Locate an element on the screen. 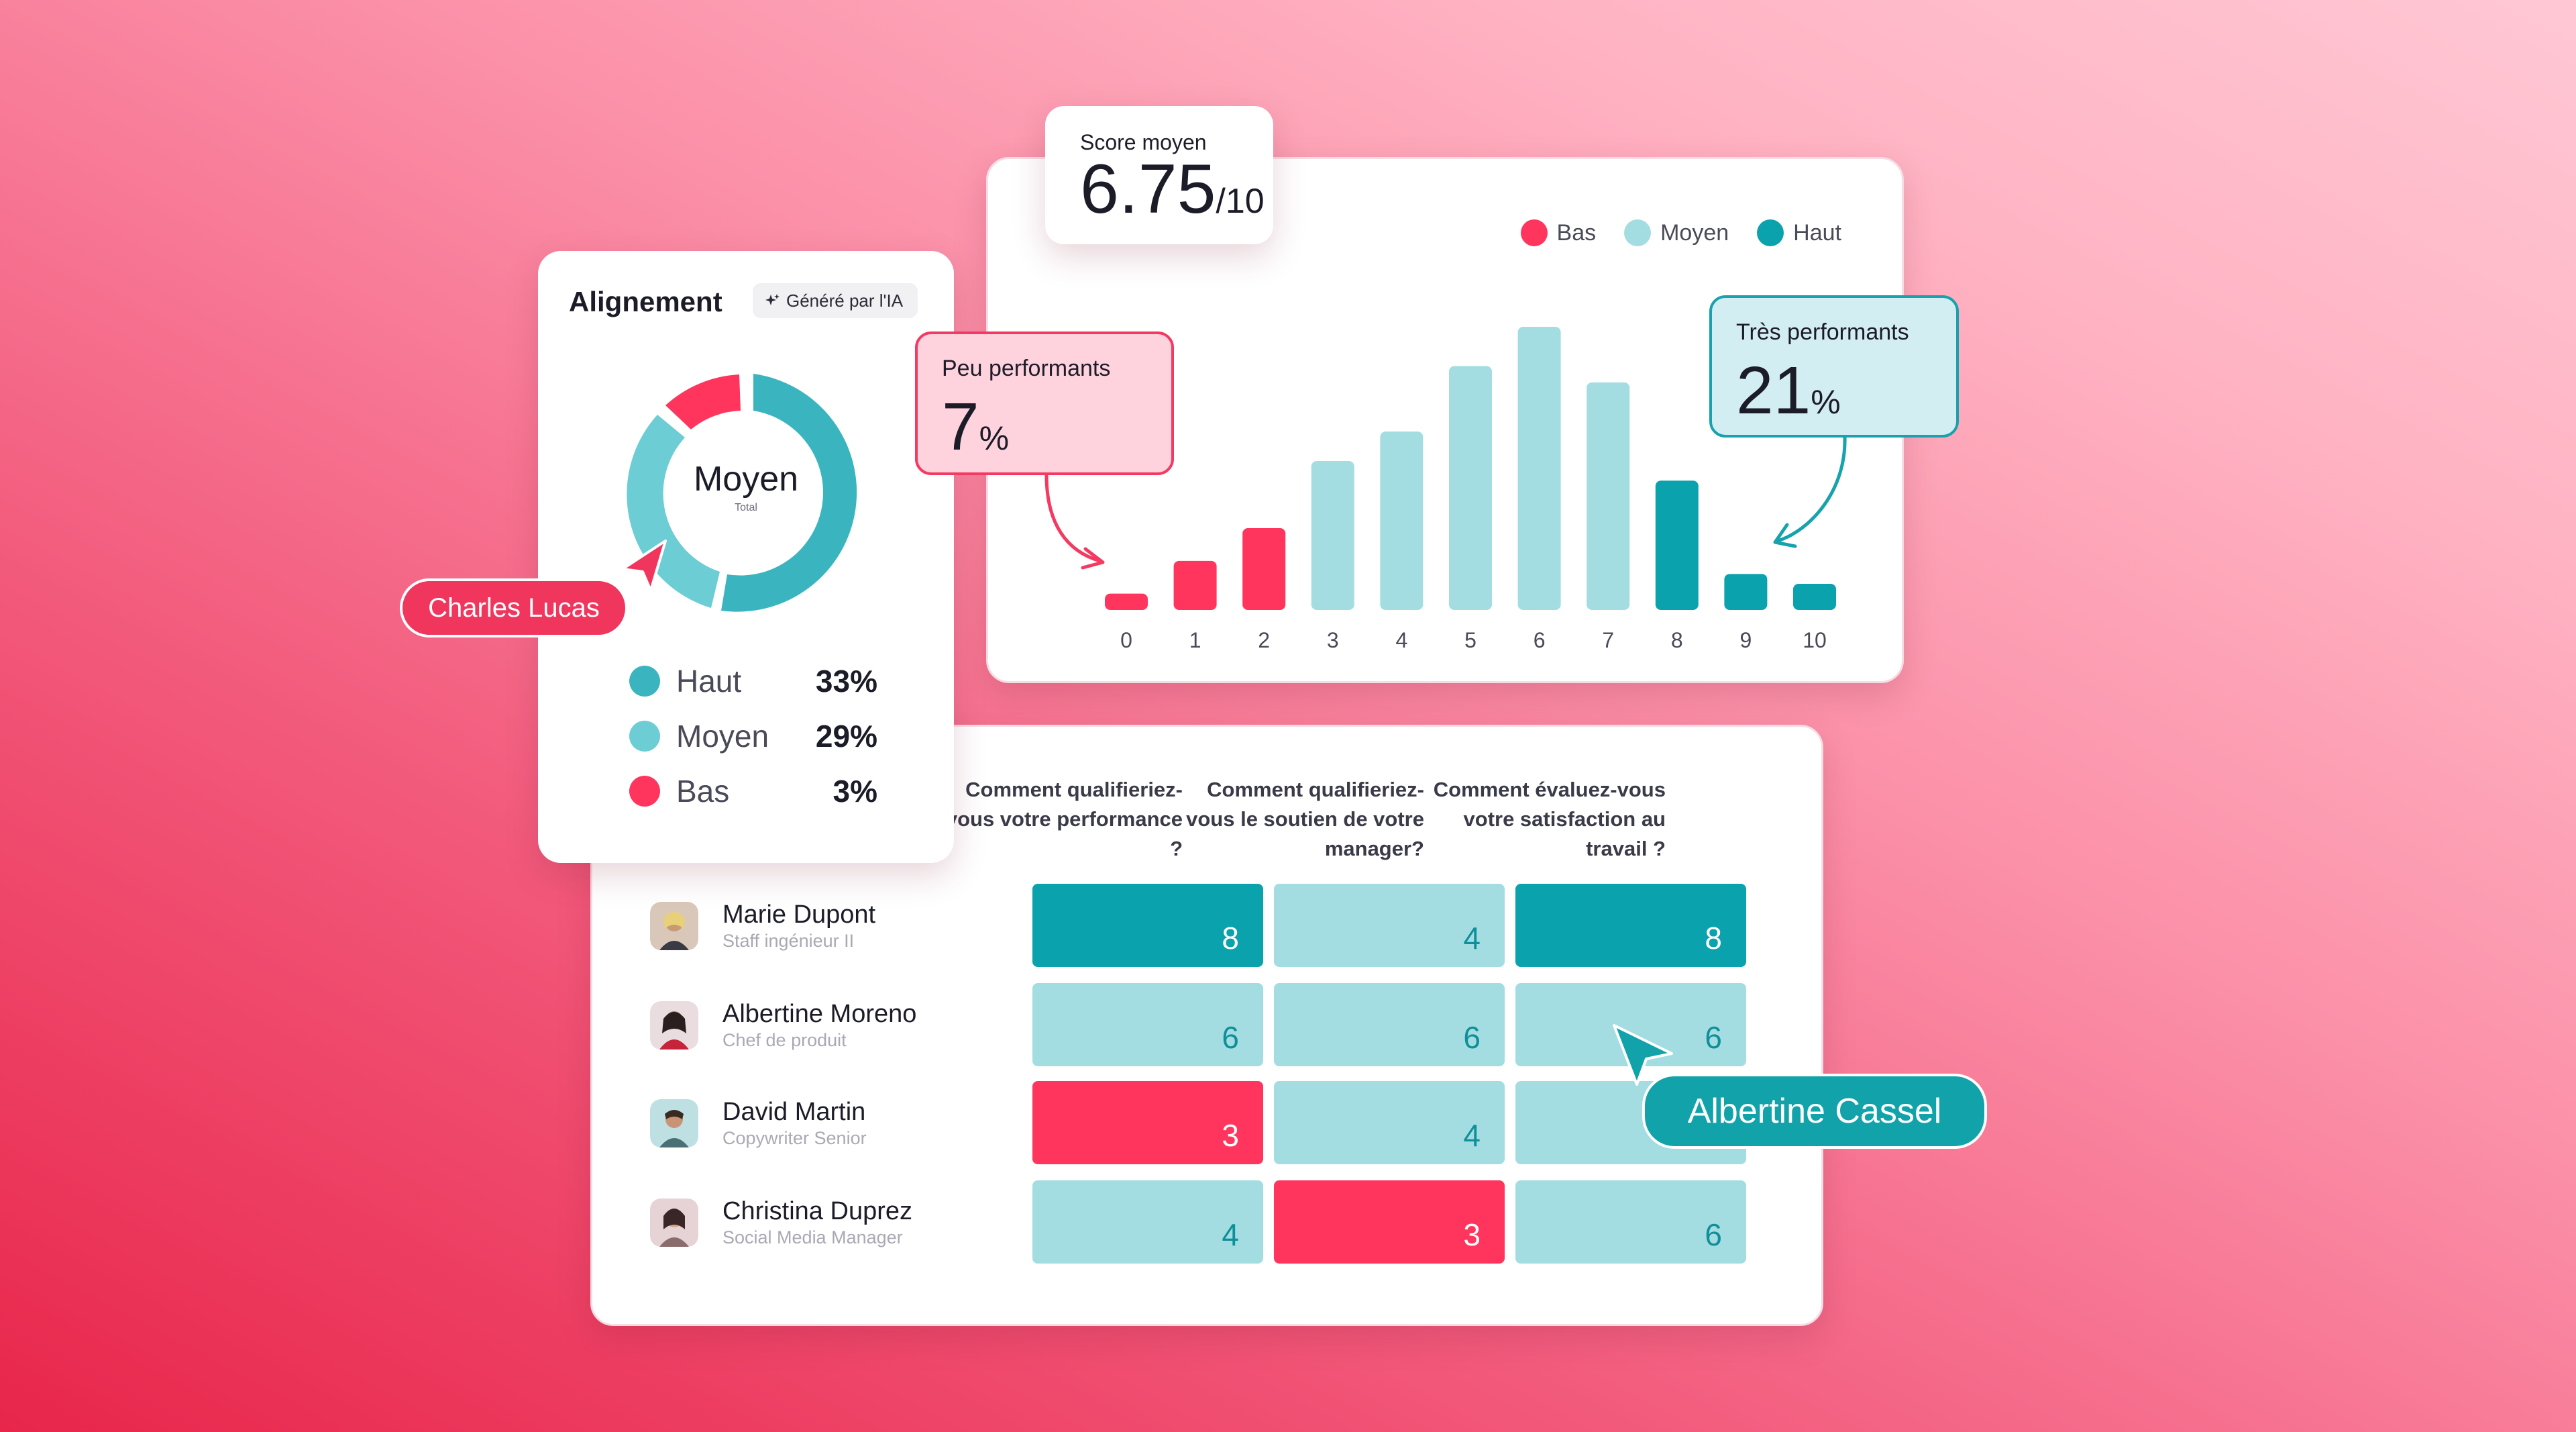 This screenshot has width=2576, height=1432. alignment-label: Moyen is located at coordinates (722, 736).